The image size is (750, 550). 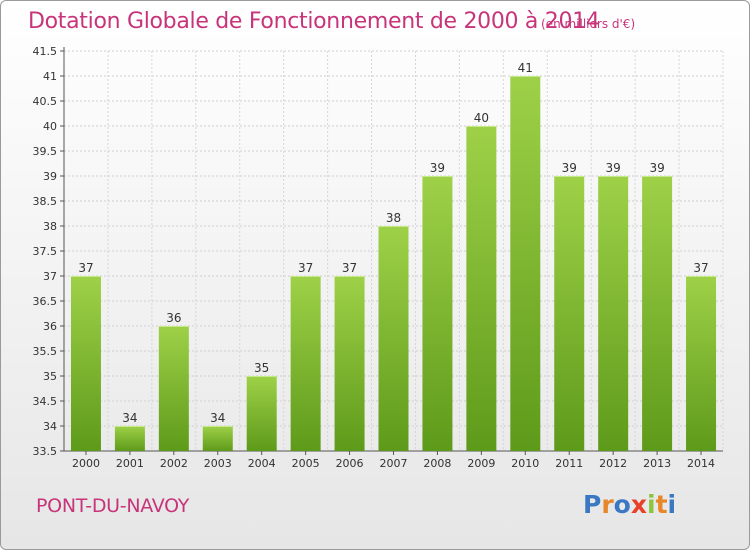 I want to click on x-tick-label: 2008, so click(x=437, y=463).